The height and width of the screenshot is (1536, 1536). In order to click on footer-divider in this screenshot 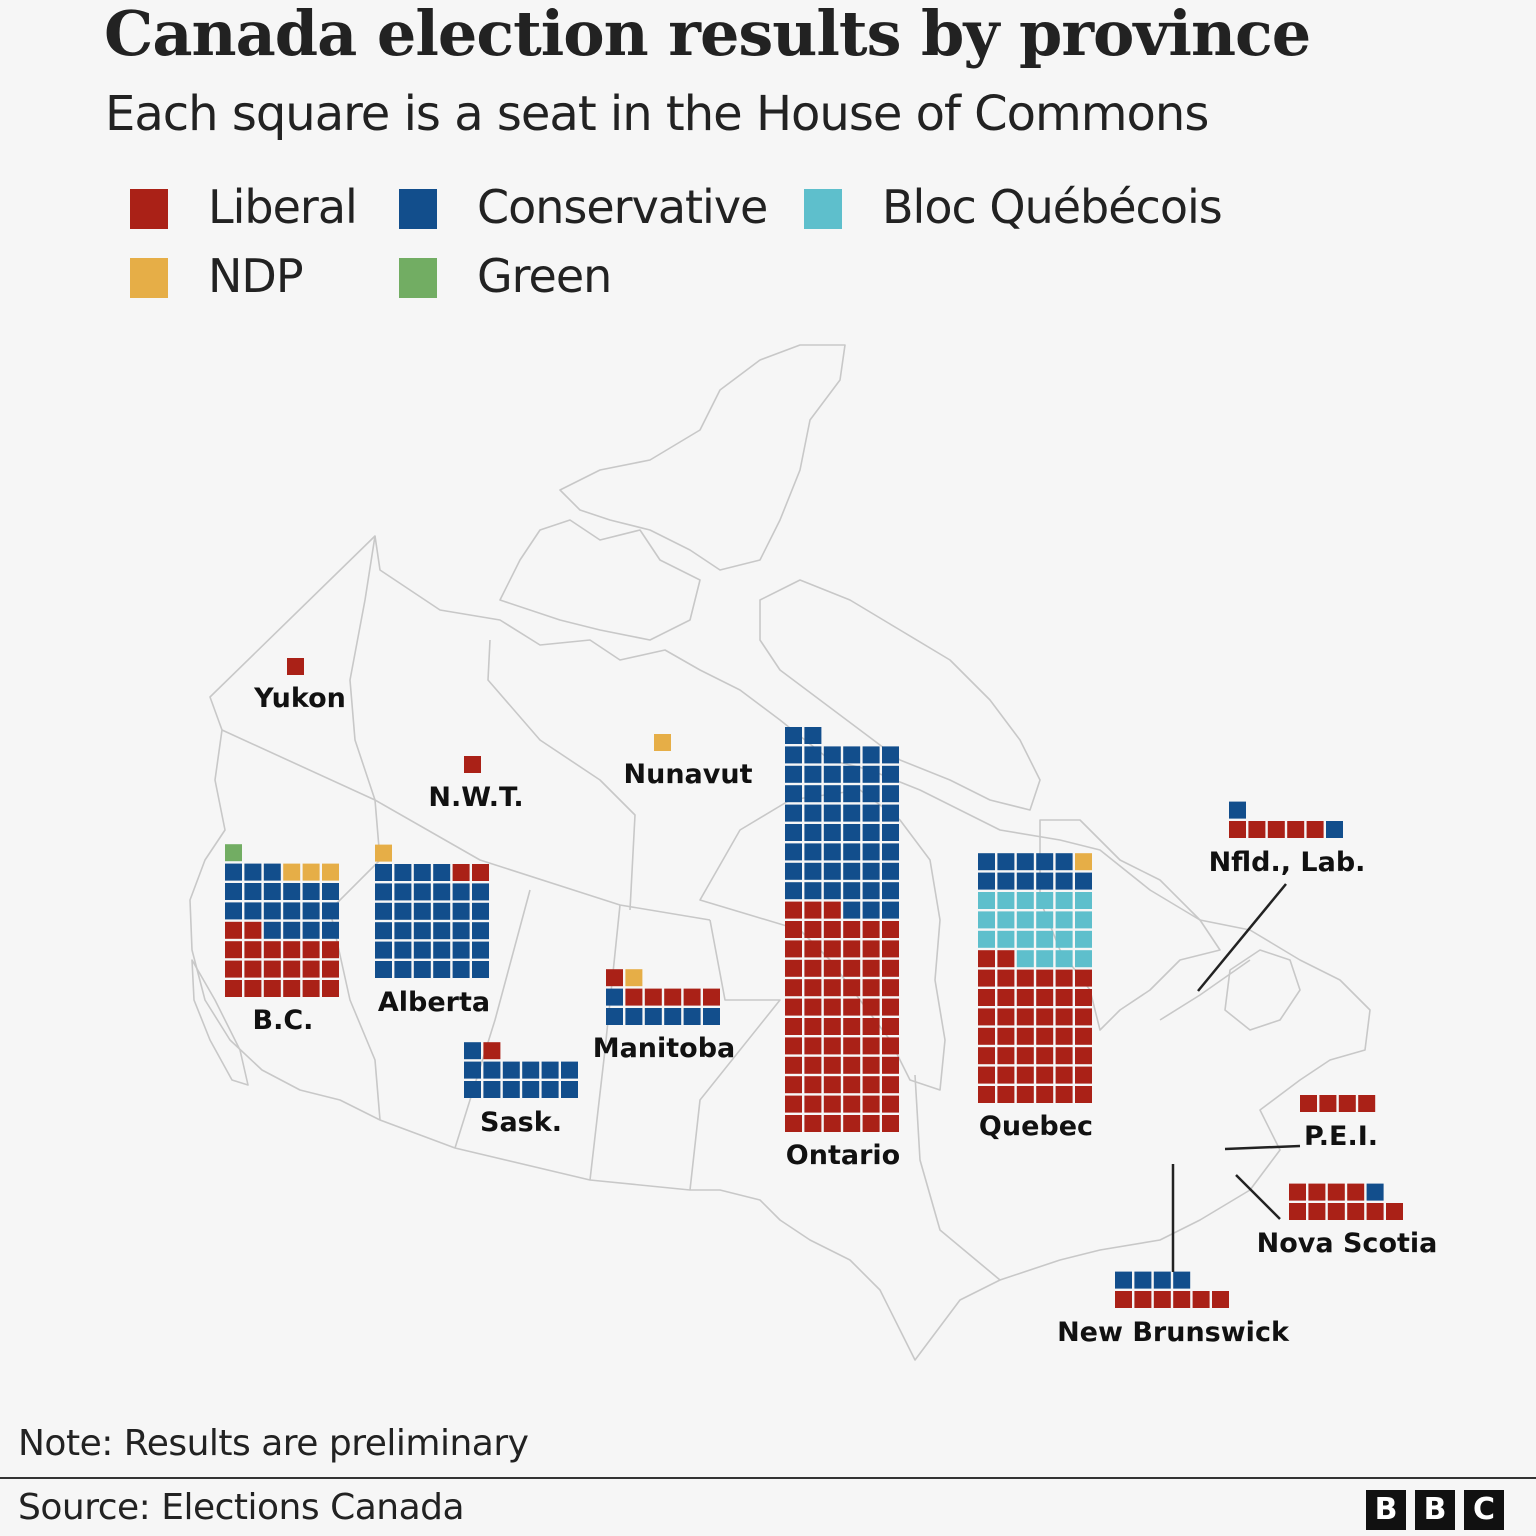, I will do `click(768, 1478)`.